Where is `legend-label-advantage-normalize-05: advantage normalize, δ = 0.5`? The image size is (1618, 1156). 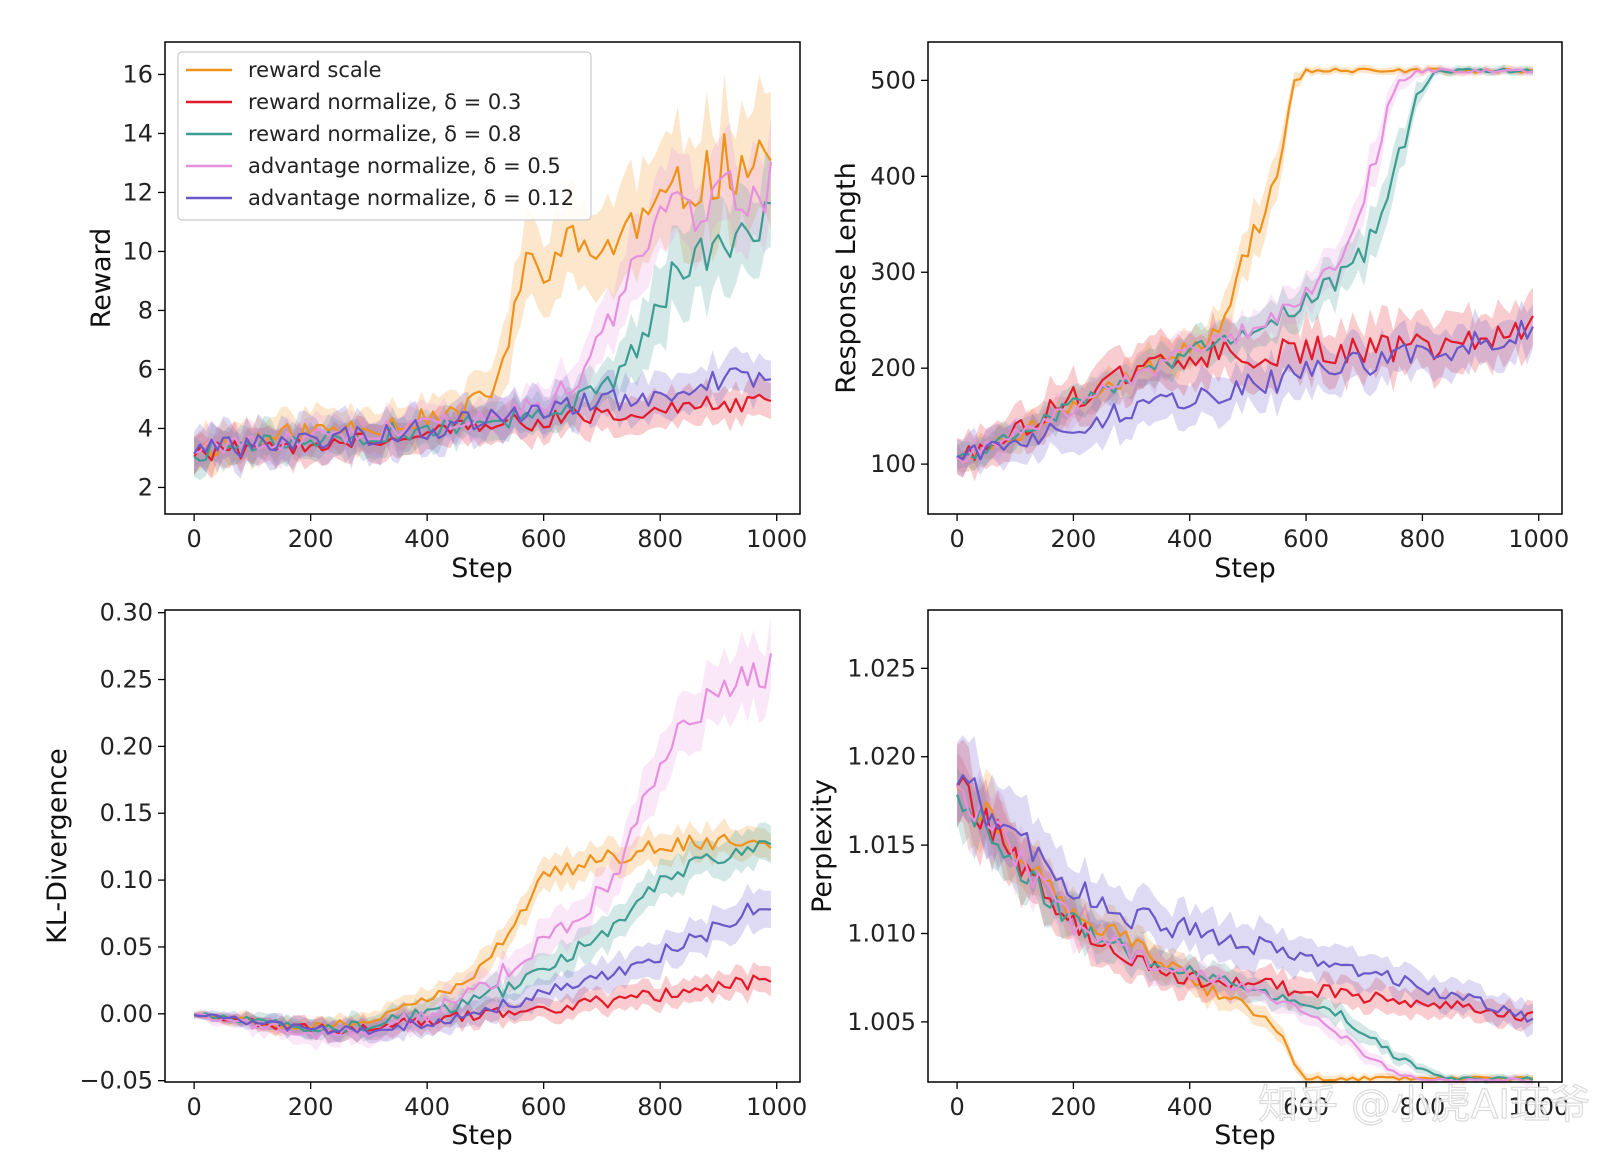
legend-label-advantage-normalize-05: advantage normalize, δ = 0.5 is located at coordinates (404, 166).